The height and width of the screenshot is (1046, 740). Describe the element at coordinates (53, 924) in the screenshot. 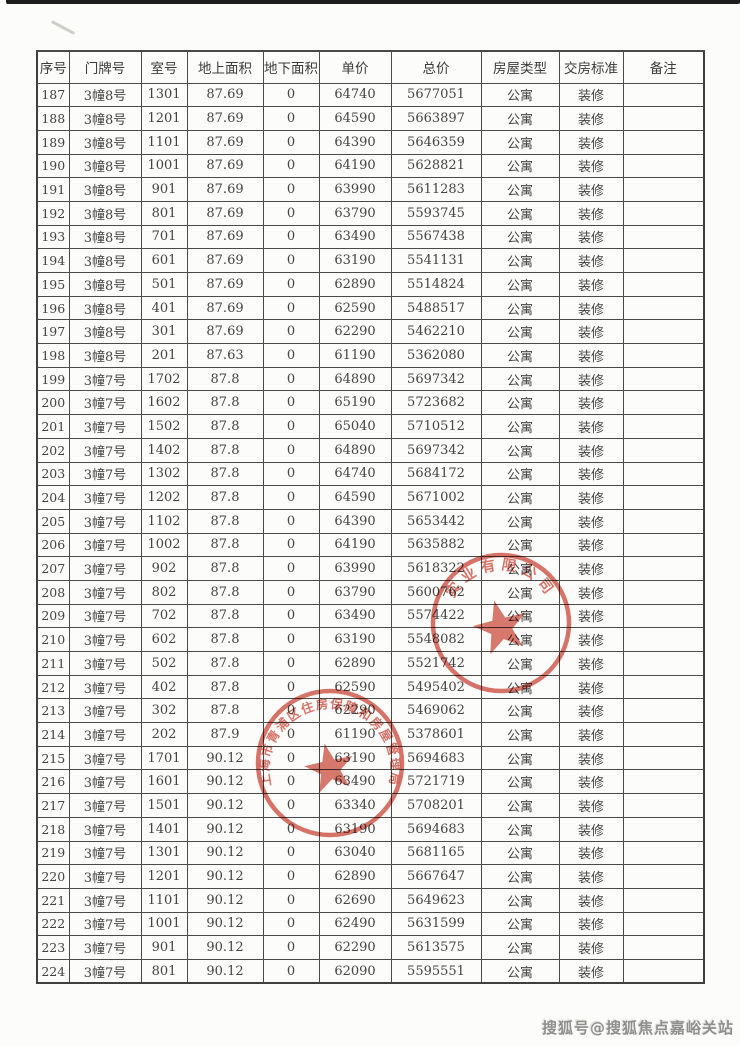

I see `table-cell: 222` at that location.